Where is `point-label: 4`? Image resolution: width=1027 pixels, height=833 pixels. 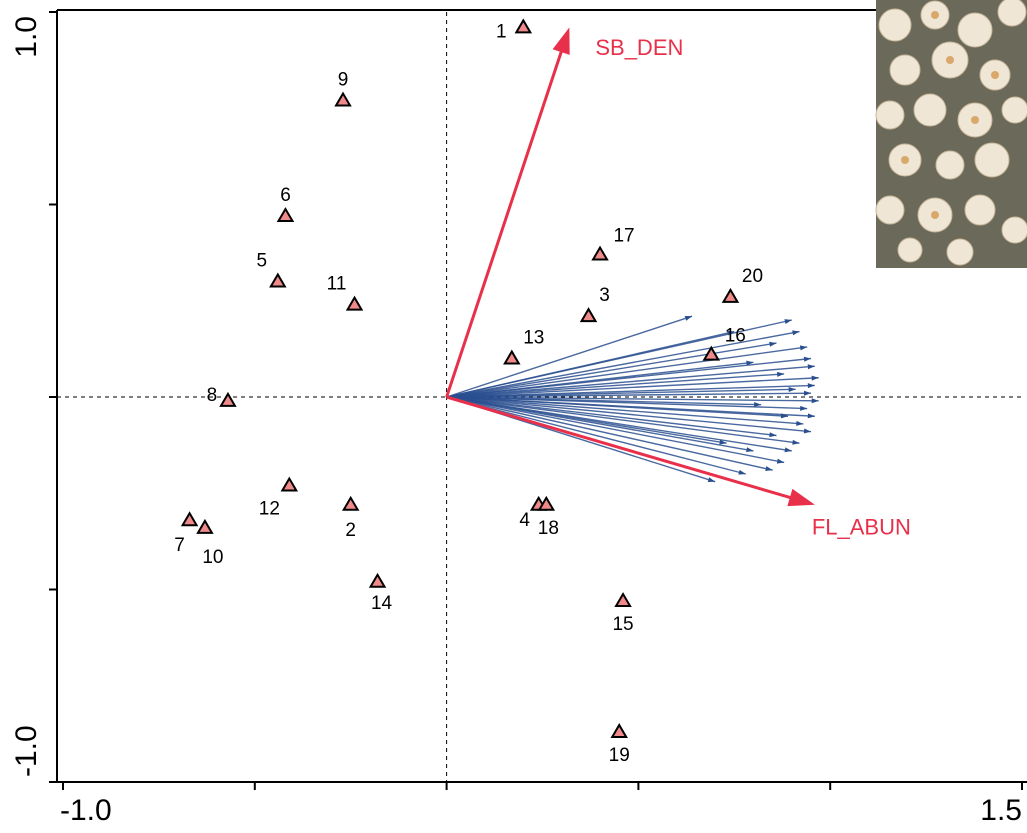
point-label: 4 is located at coordinates (524, 520).